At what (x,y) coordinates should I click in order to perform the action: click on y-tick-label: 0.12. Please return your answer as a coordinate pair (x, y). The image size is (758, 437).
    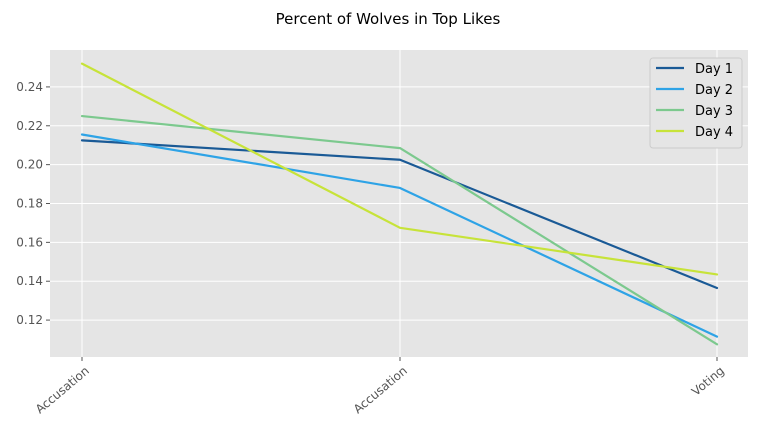
    Looking at the image, I should click on (29, 320).